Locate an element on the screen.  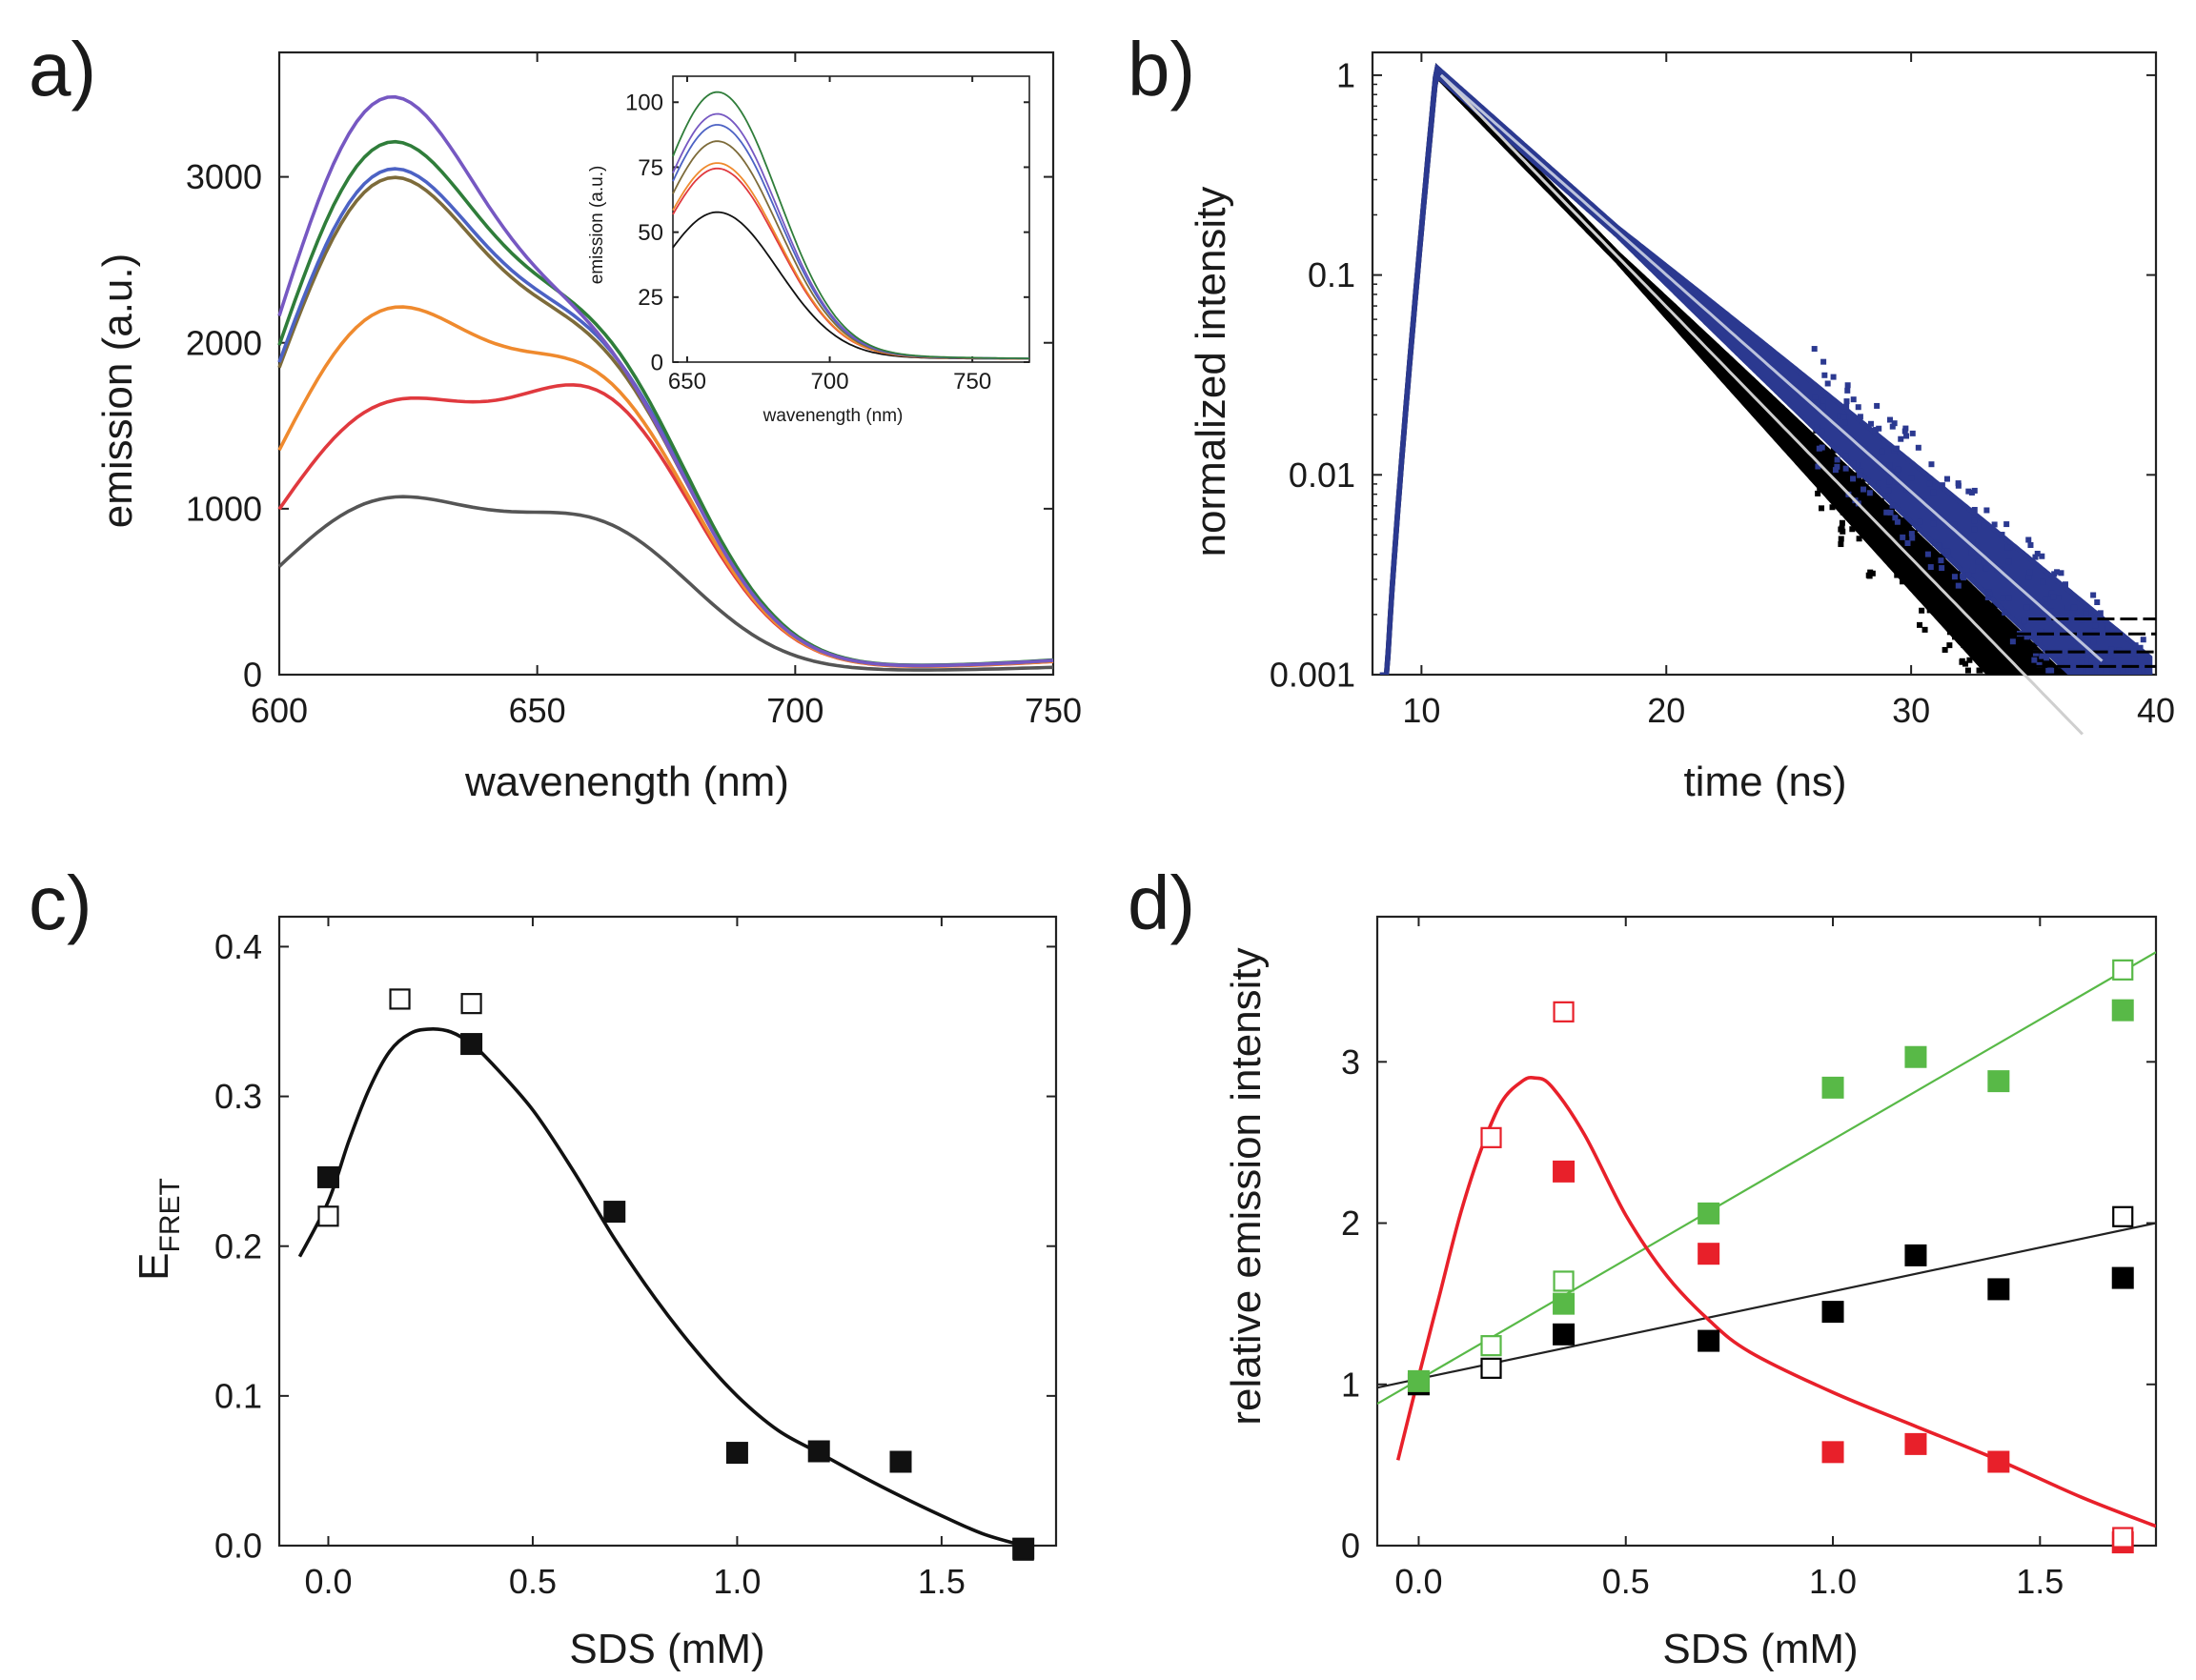
panel-b-frame is located at coordinates (1764, 364).